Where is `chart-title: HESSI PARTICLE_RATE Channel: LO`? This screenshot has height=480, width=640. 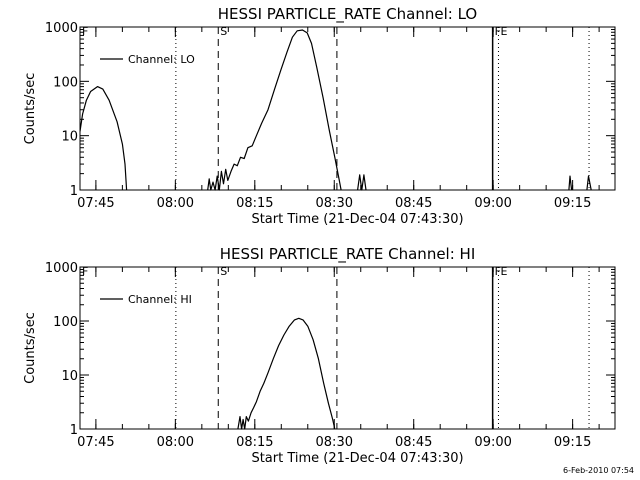 chart-title: HESSI PARTICLE_RATE Channel: LO is located at coordinates (347, 14).